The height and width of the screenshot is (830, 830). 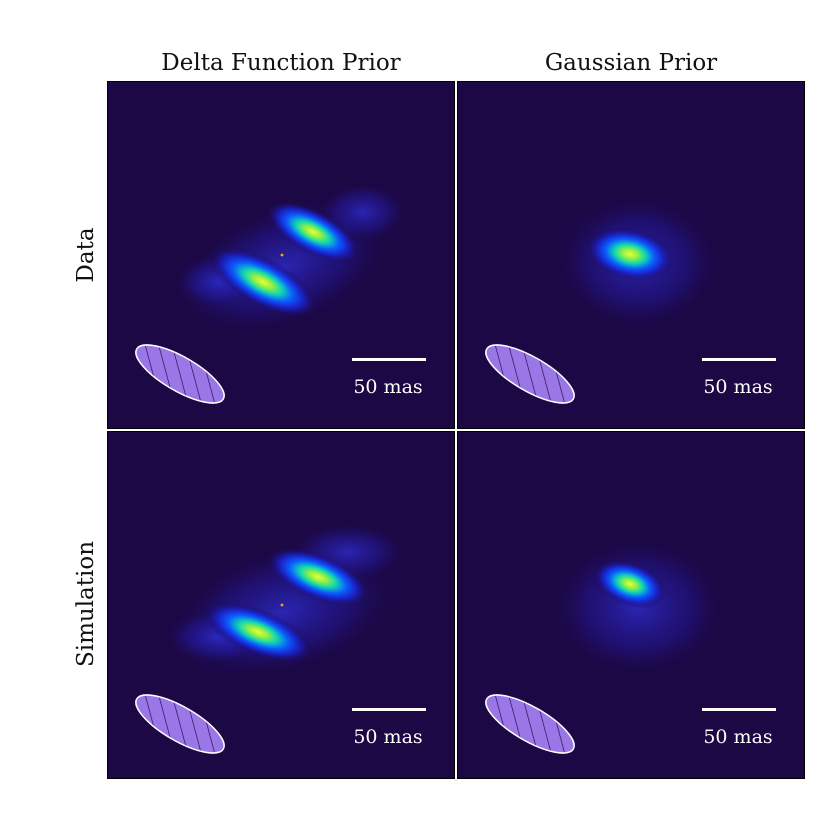 What do you see at coordinates (281, 63) in the screenshot?
I see `column-title-delta-function-prior: Delta Function Prior` at bounding box center [281, 63].